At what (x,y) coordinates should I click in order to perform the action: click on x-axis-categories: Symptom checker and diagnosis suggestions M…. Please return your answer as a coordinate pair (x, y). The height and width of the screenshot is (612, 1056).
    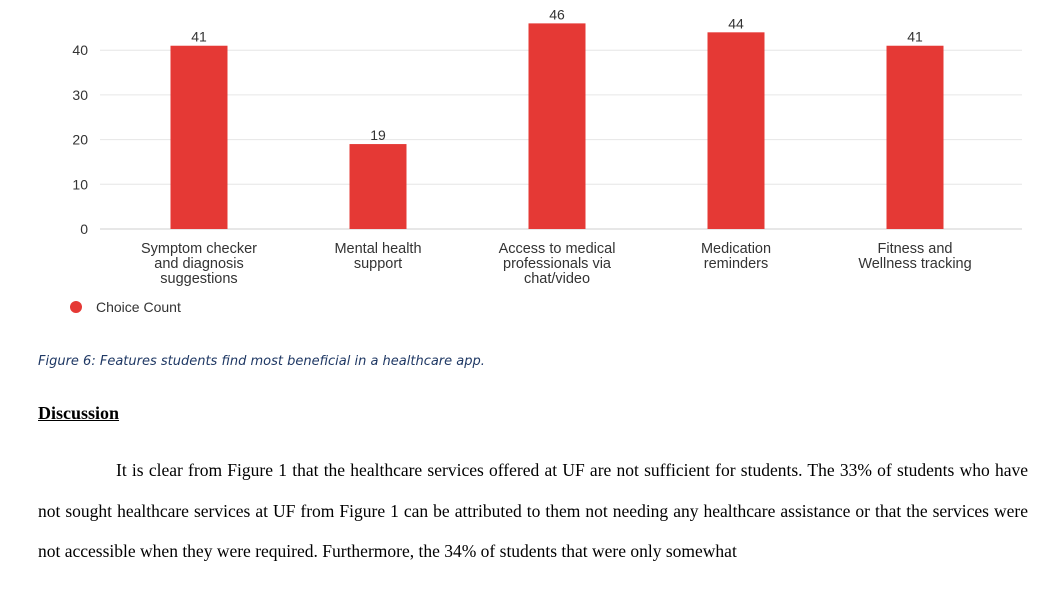
    Looking at the image, I should click on (556, 264).